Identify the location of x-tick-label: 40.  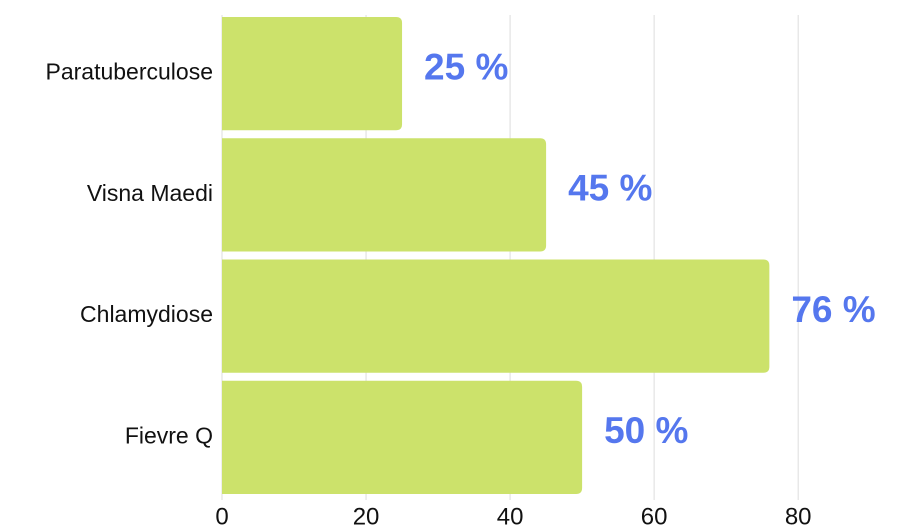
(510, 516).